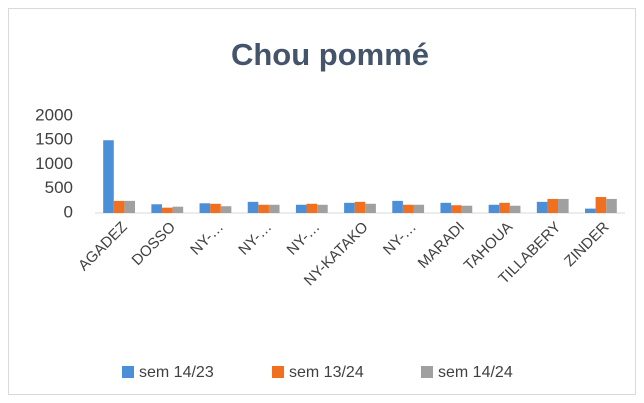 The height and width of the screenshot is (403, 644). I want to click on legend-label: sem 14/24, so click(475, 372).